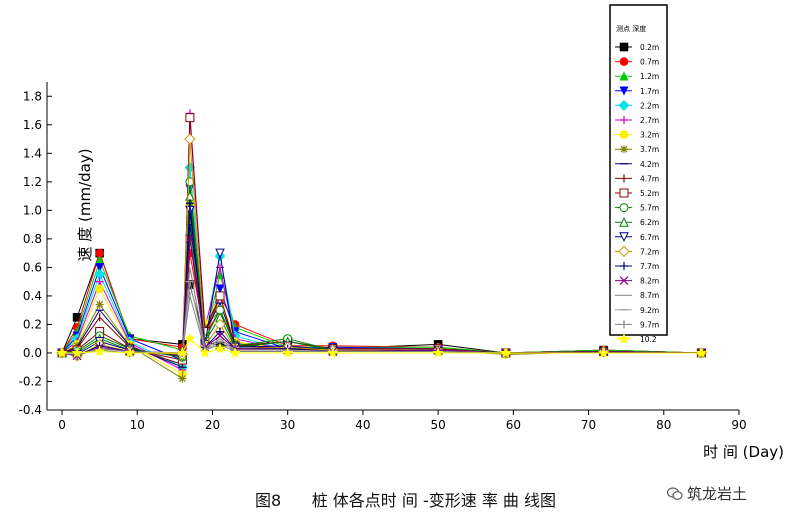  What do you see at coordinates (30, 381) in the screenshot?
I see `y-tick-label: -0.2` at bounding box center [30, 381].